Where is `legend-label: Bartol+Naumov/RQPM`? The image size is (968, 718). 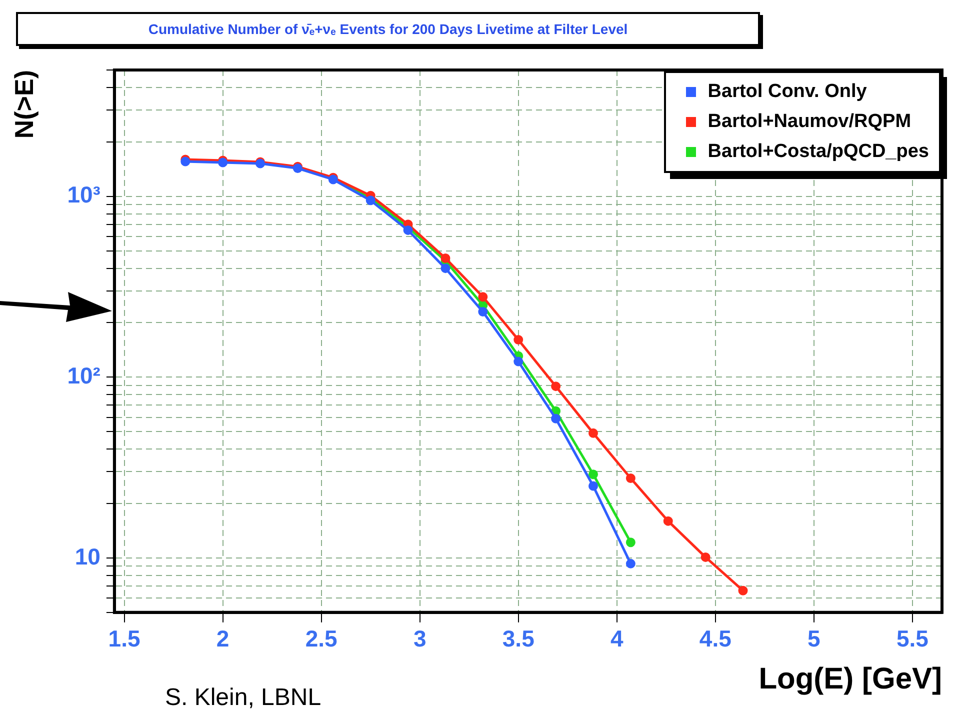 legend-label: Bartol+Naumov/RQPM is located at coordinates (809, 122).